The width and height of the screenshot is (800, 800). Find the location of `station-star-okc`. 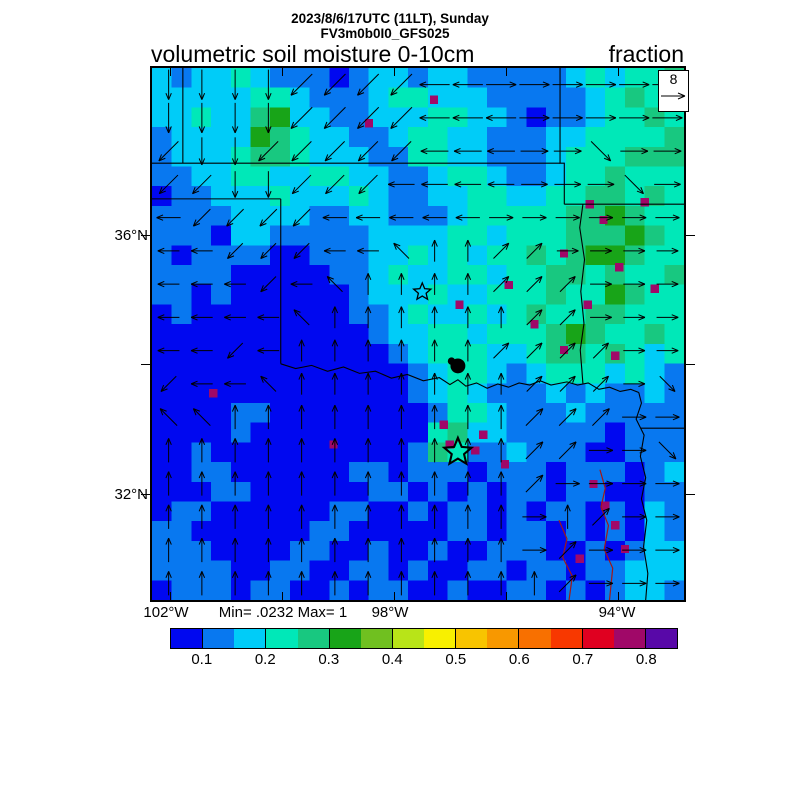

station-star-okc is located at coordinates (422, 291).